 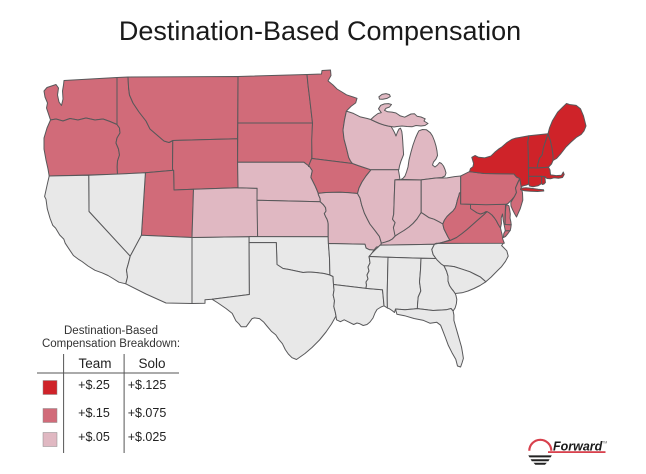 I want to click on svg-text: +$.075, so click(x=147, y=413).